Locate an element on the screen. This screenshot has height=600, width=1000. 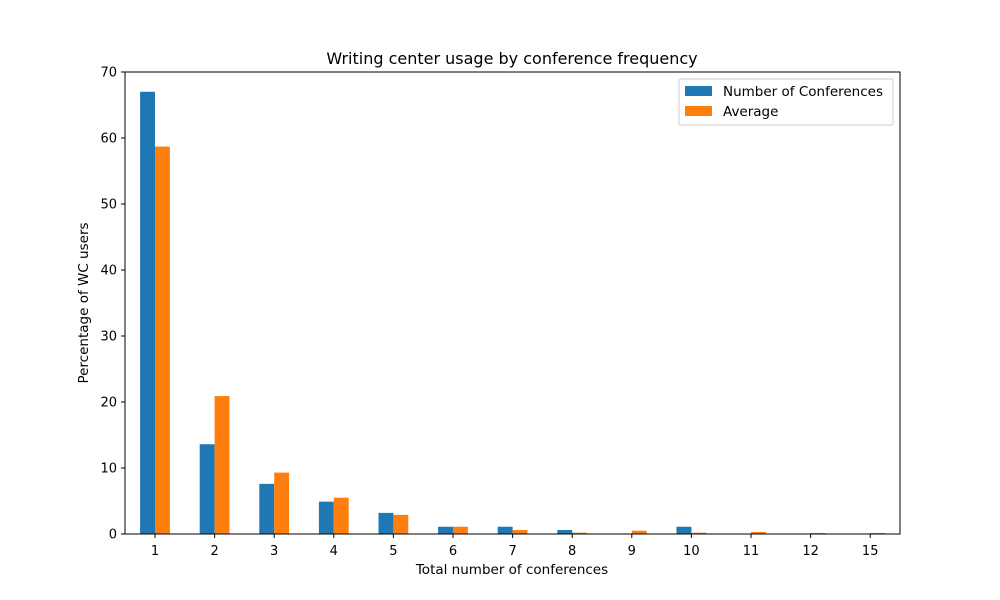
x-tick-label-1: 1 is located at coordinates (155, 551).